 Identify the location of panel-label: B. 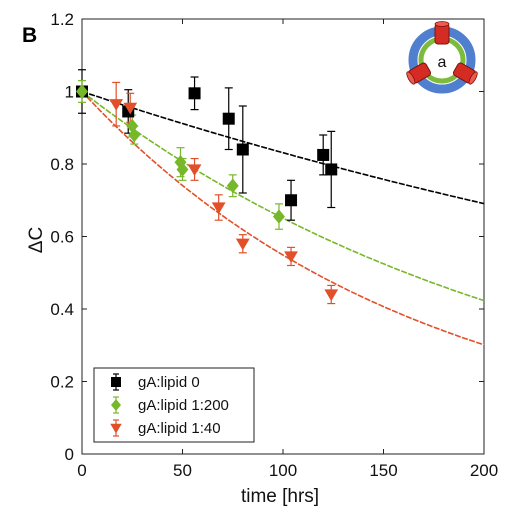
(29, 35).